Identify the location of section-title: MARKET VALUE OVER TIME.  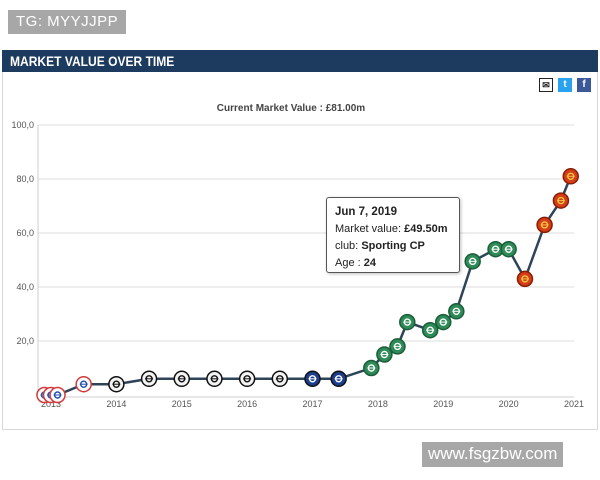
(92, 61).